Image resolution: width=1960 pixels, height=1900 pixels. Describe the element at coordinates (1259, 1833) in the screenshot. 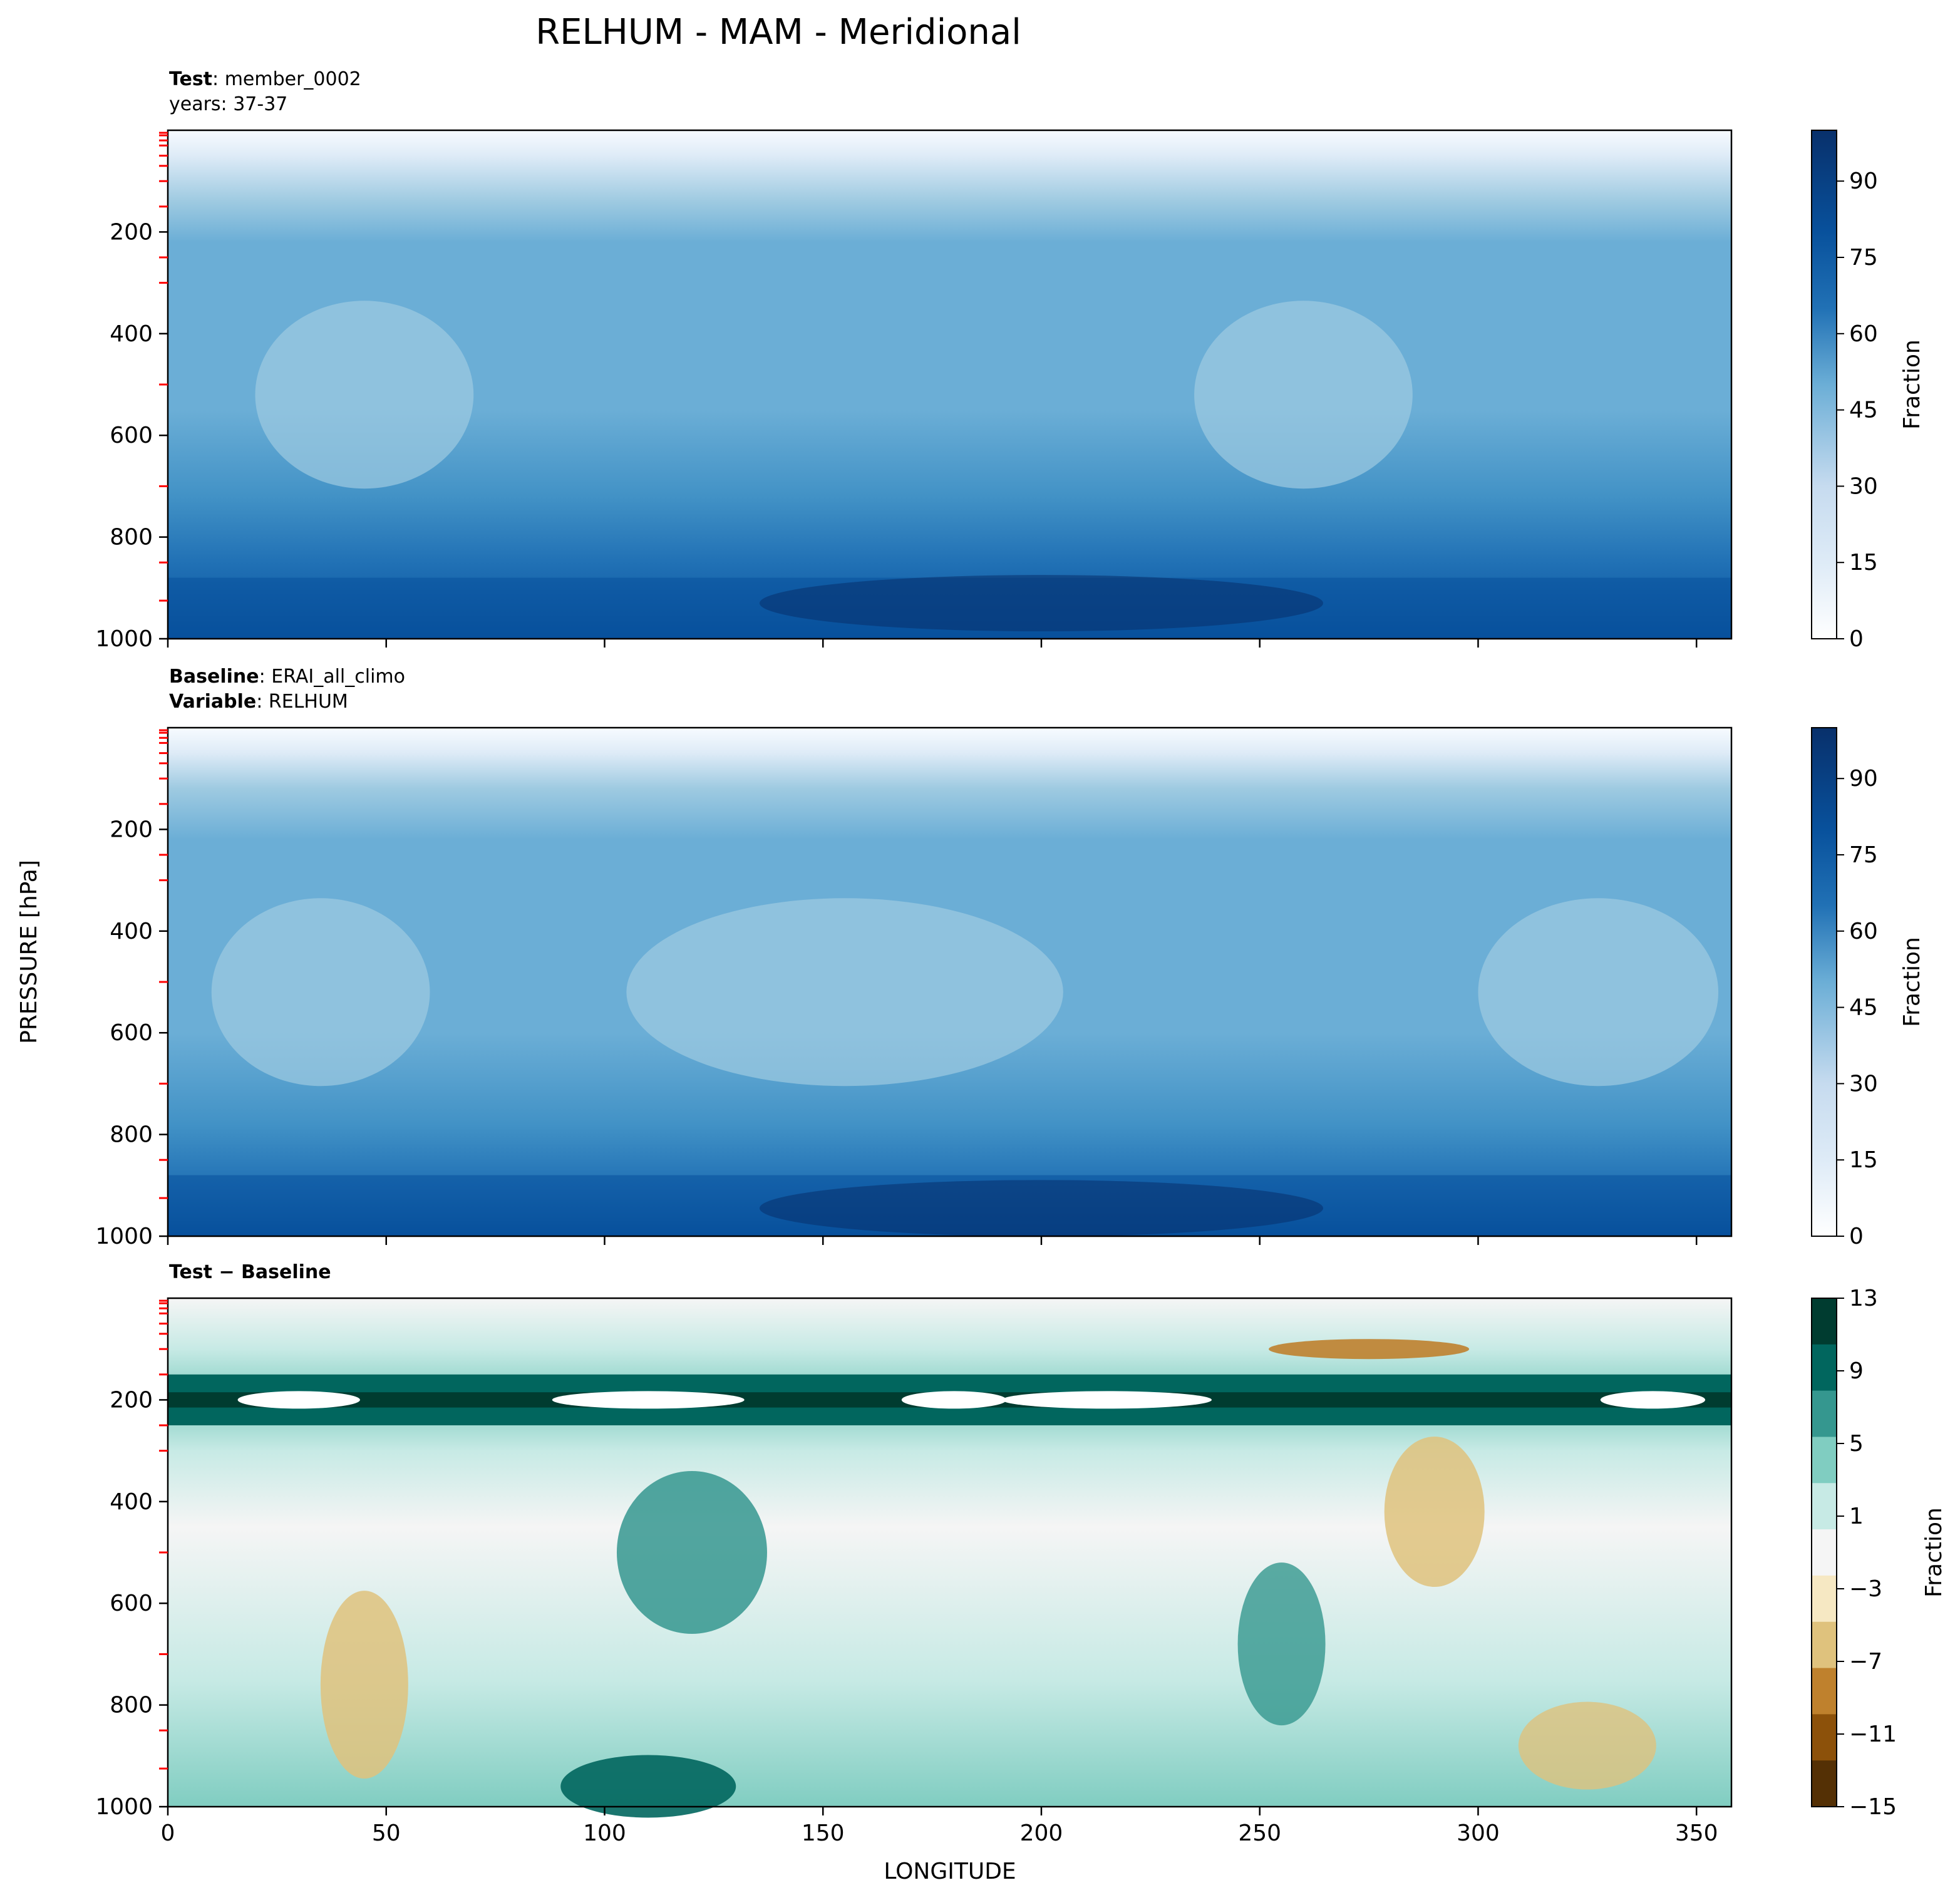

I see `x-tick-label: 250` at that location.